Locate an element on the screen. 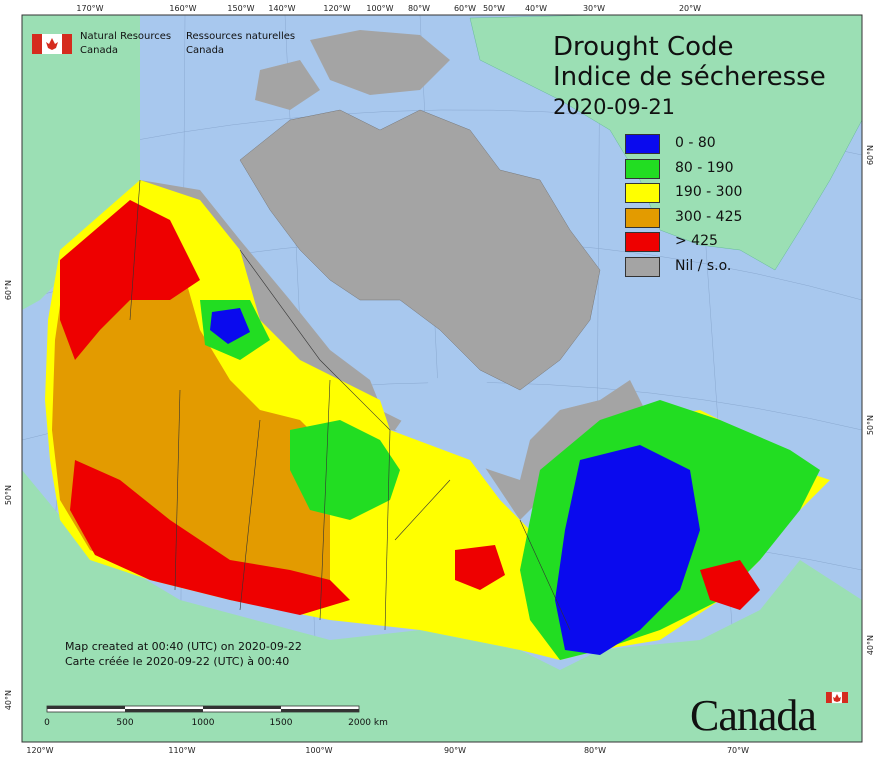 This screenshot has height=760, width=880. zone-0-80-quebec is located at coordinates (627, 550).